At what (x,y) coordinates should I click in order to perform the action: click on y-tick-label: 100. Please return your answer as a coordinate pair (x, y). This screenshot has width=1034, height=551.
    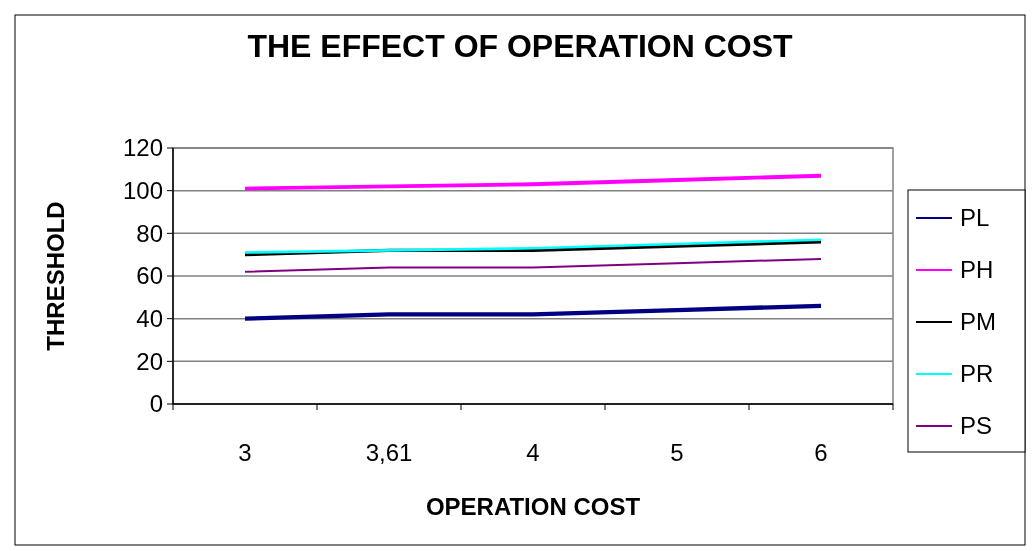
    Looking at the image, I should click on (142, 191).